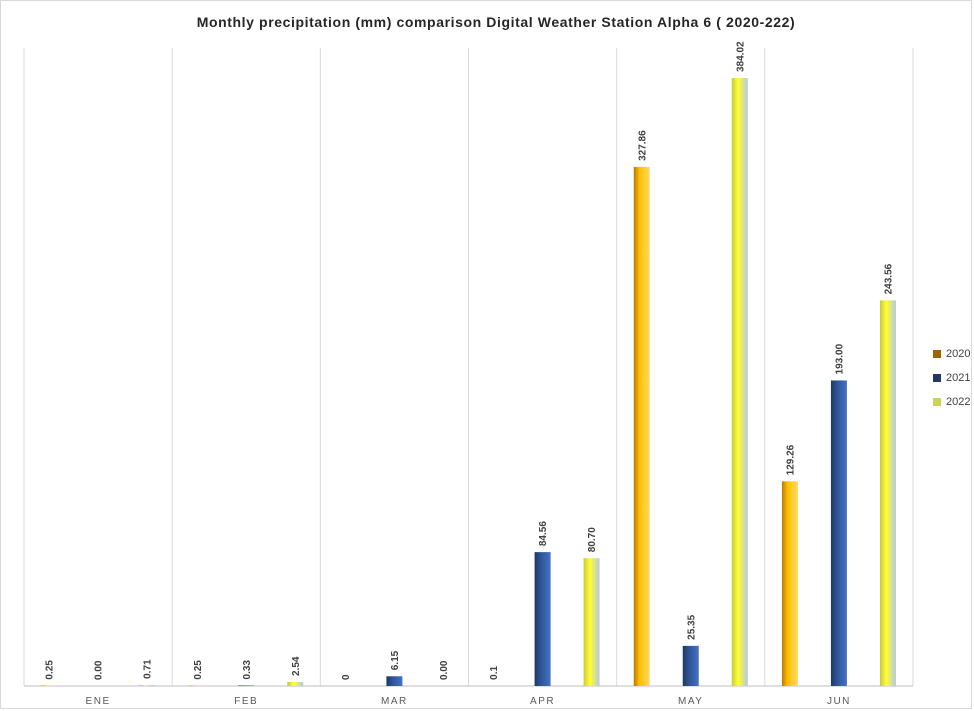  I want to click on x-tick-label-mar: MAR, so click(394, 701).